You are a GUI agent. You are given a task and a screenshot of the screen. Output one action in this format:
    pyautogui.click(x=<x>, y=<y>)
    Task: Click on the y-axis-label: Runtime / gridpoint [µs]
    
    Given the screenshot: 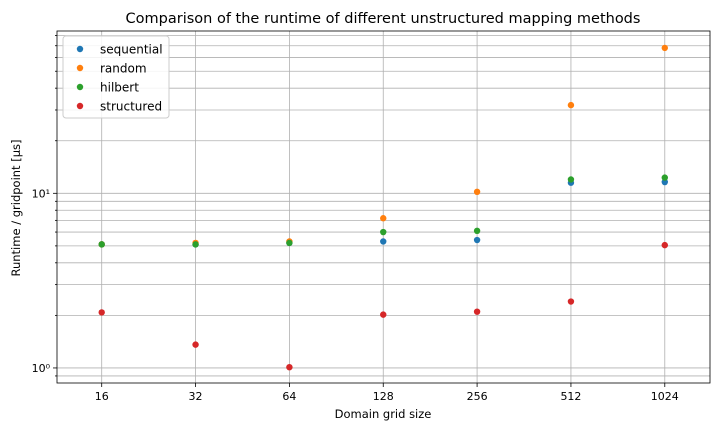 What is the action you would take?
    pyautogui.click(x=16, y=207)
    